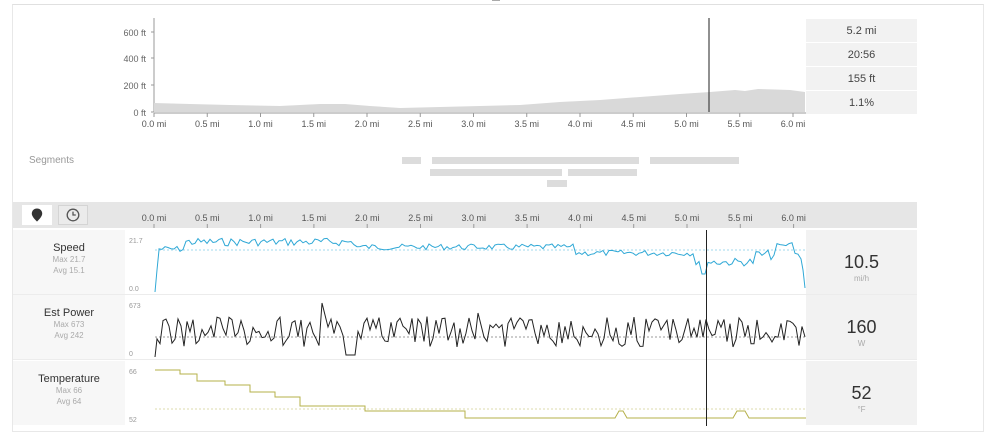  What do you see at coordinates (861, 54) in the screenshot?
I see `stat-time: 20:56` at bounding box center [861, 54].